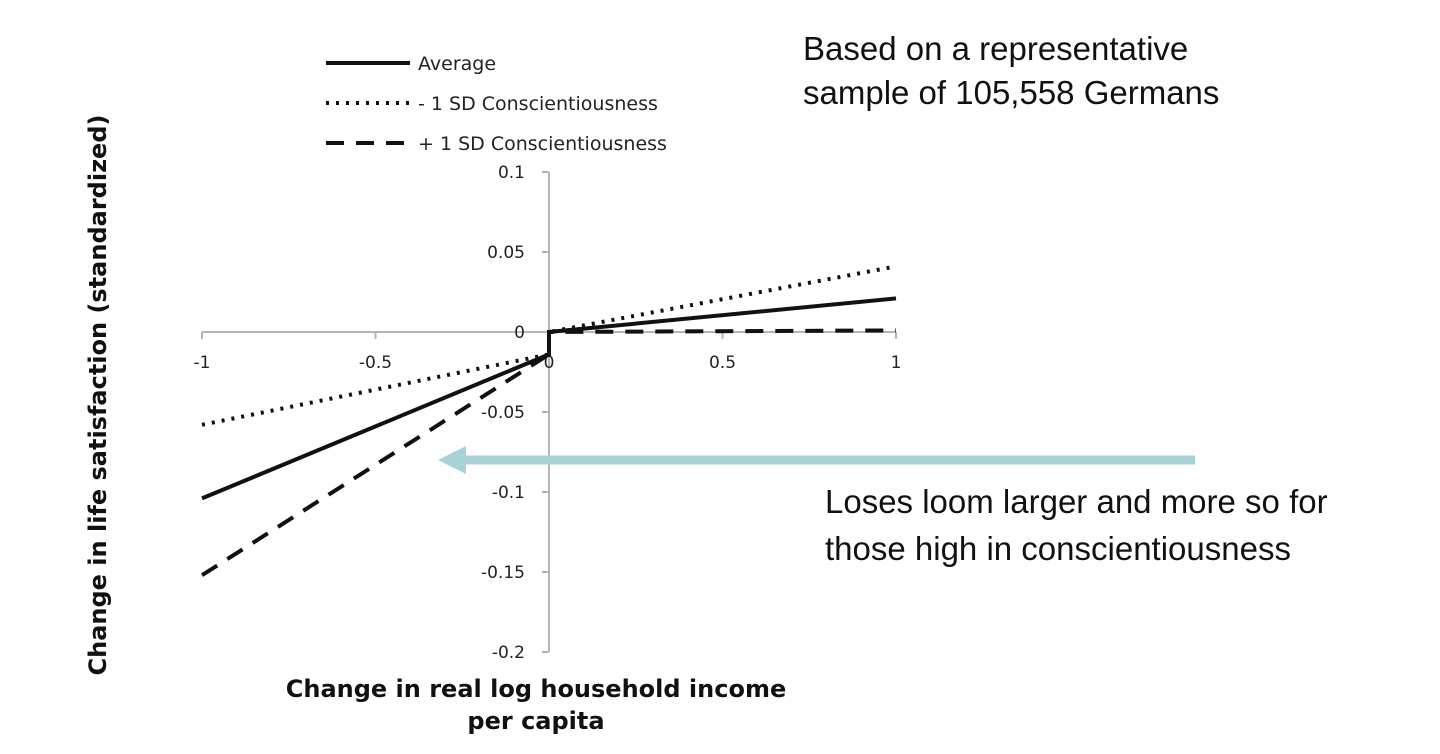 The height and width of the screenshot is (754, 1440). I want to click on sample-note-line-1: Based on a representative, so click(995, 48).